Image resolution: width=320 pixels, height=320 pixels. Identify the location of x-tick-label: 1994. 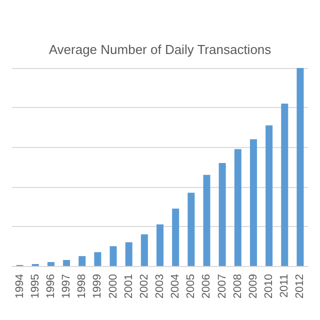
(20, 286).